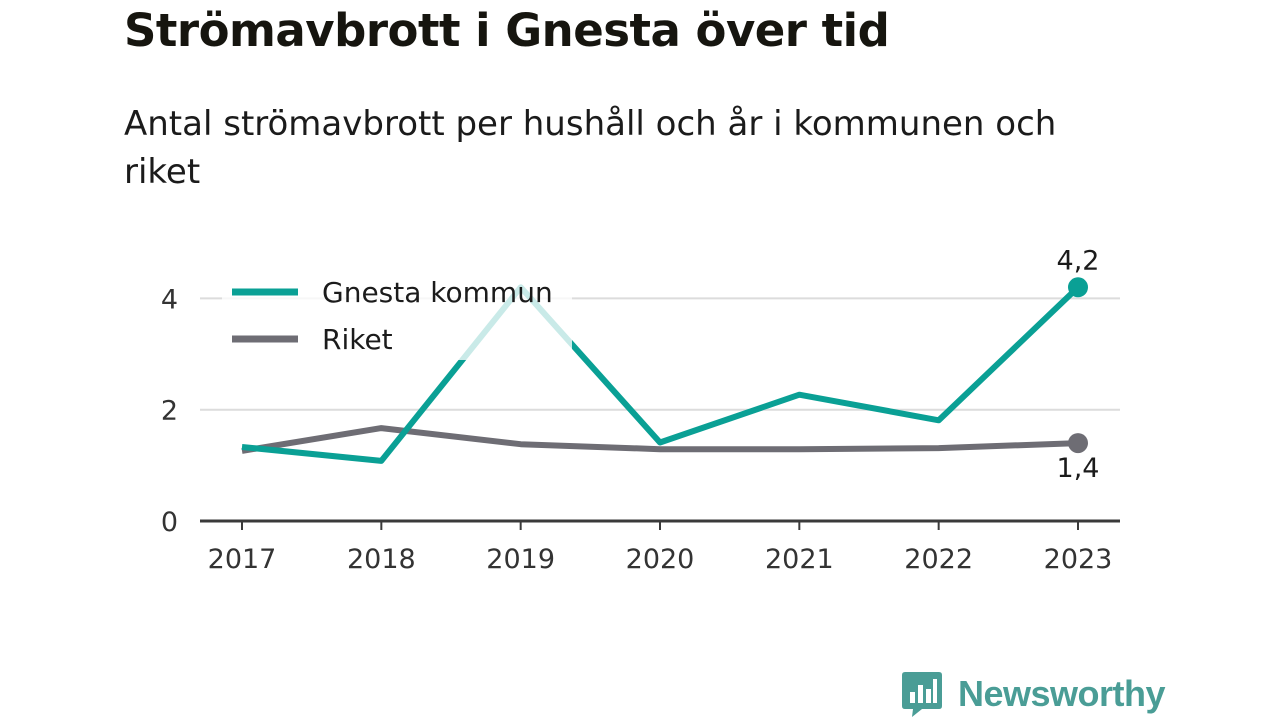  What do you see at coordinates (397, 314) in the screenshot?
I see `legend-box` at bounding box center [397, 314].